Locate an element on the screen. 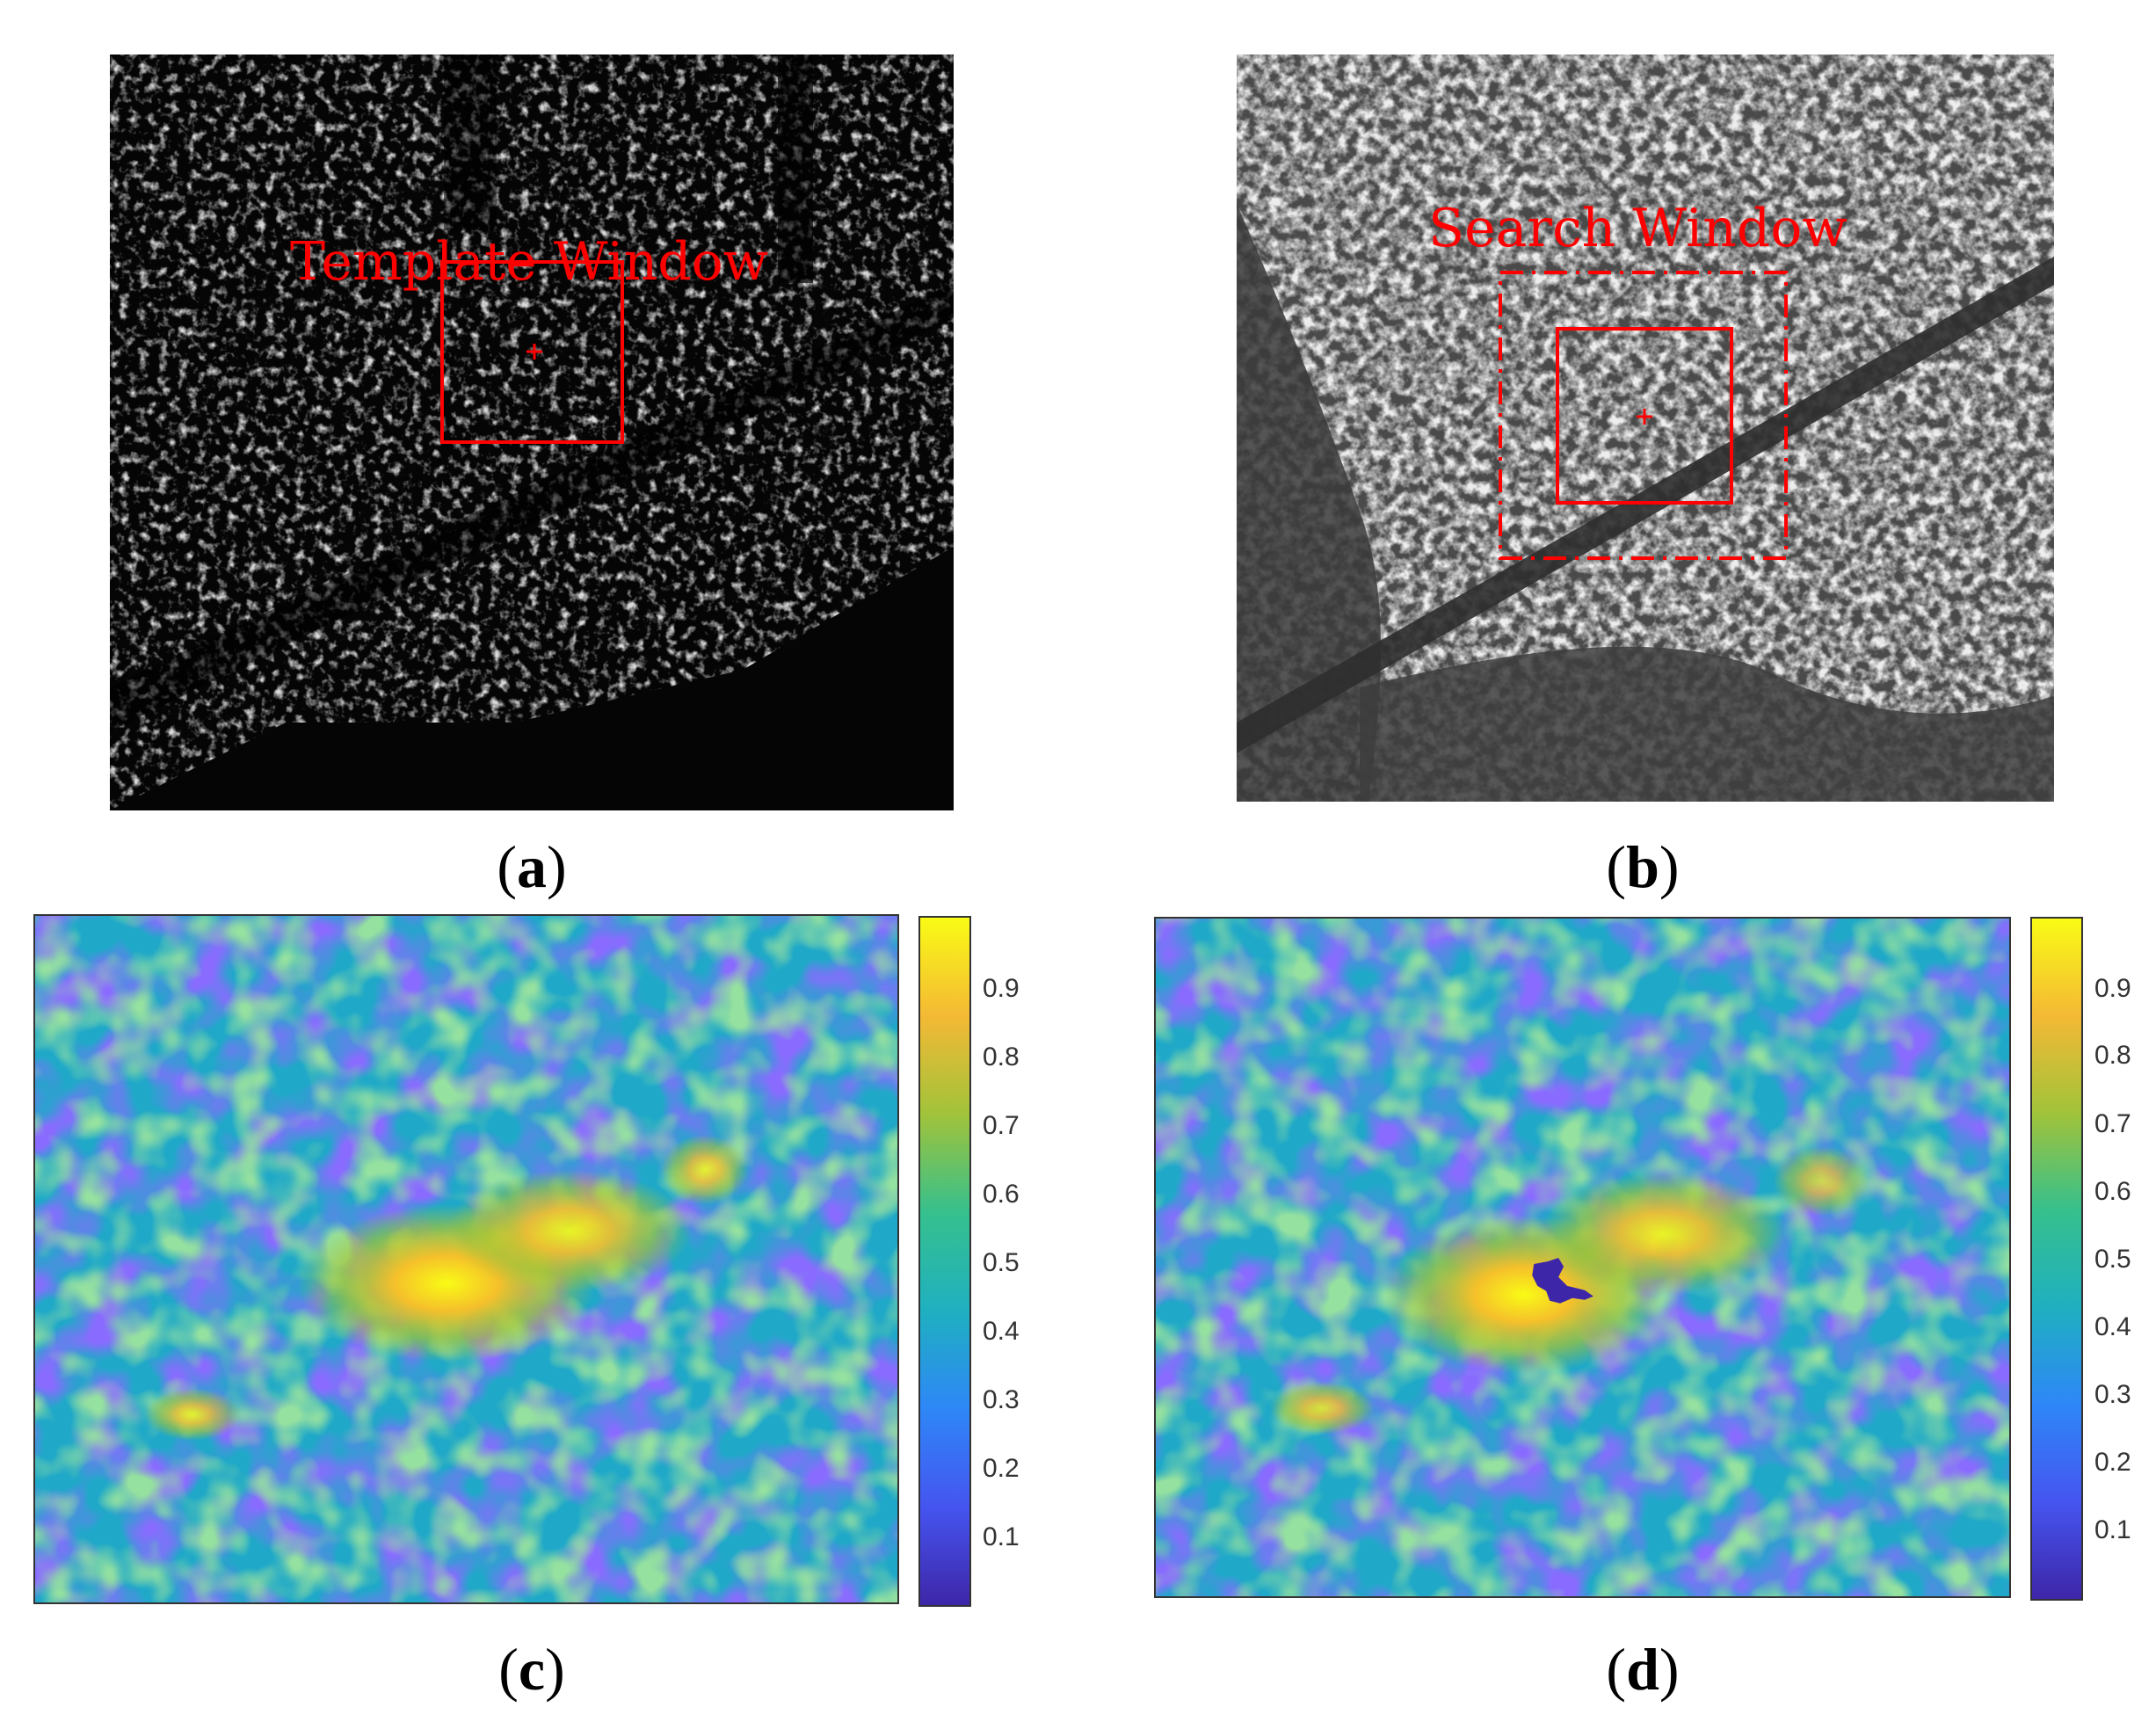 The width and height of the screenshot is (2156, 1729). caption-a: (a) is located at coordinates (532, 866).